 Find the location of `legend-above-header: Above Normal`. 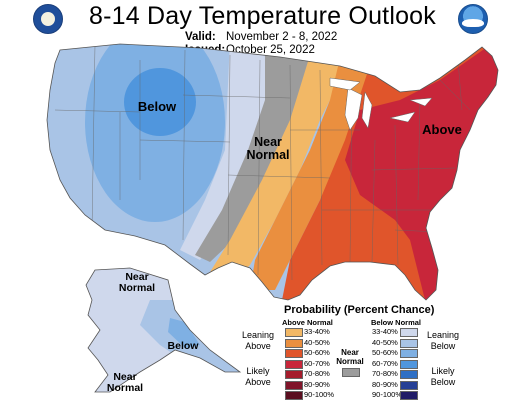

legend-above-header: Above Normal is located at coordinates (307, 322).